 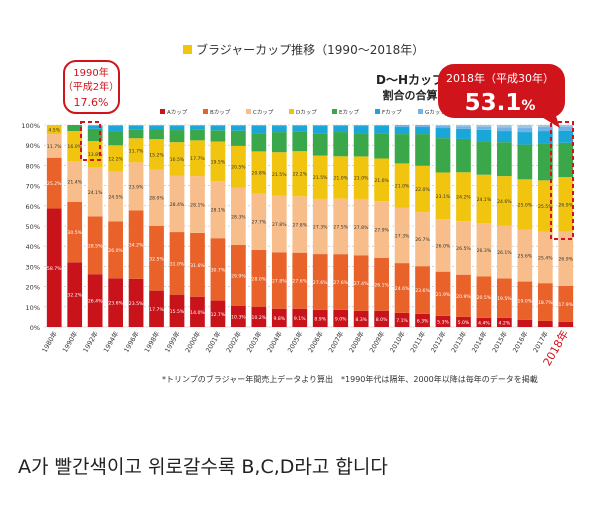 What do you see at coordinates (505, 323) in the screenshot?
I see `data-label: 4.2%` at bounding box center [505, 323].